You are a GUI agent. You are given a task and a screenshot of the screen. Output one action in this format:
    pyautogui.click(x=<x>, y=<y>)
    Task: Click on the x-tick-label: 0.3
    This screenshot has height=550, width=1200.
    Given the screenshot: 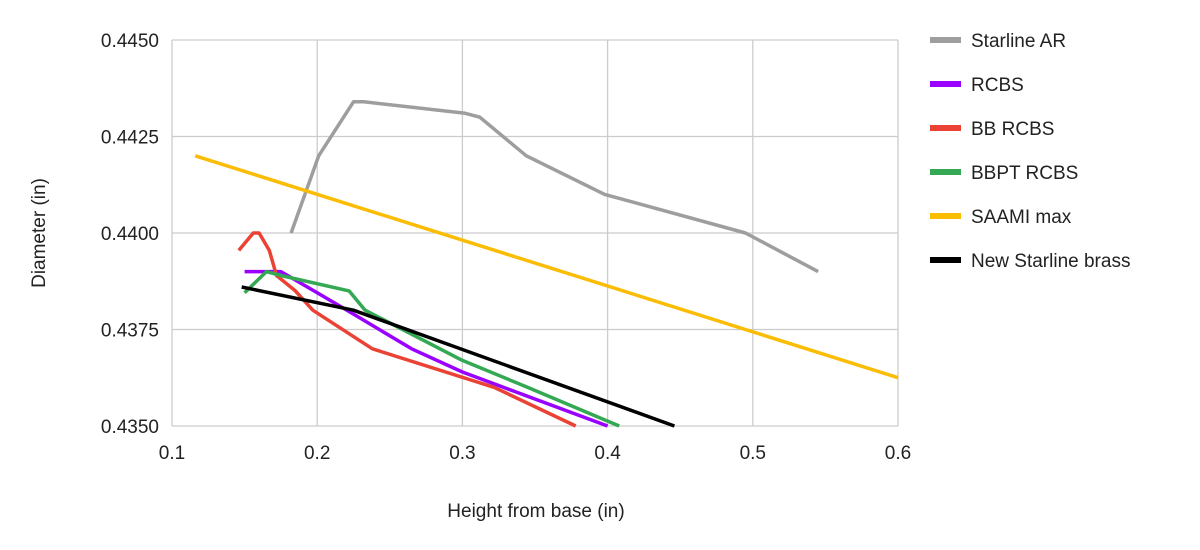 What is the action you would take?
    pyautogui.click(x=462, y=453)
    